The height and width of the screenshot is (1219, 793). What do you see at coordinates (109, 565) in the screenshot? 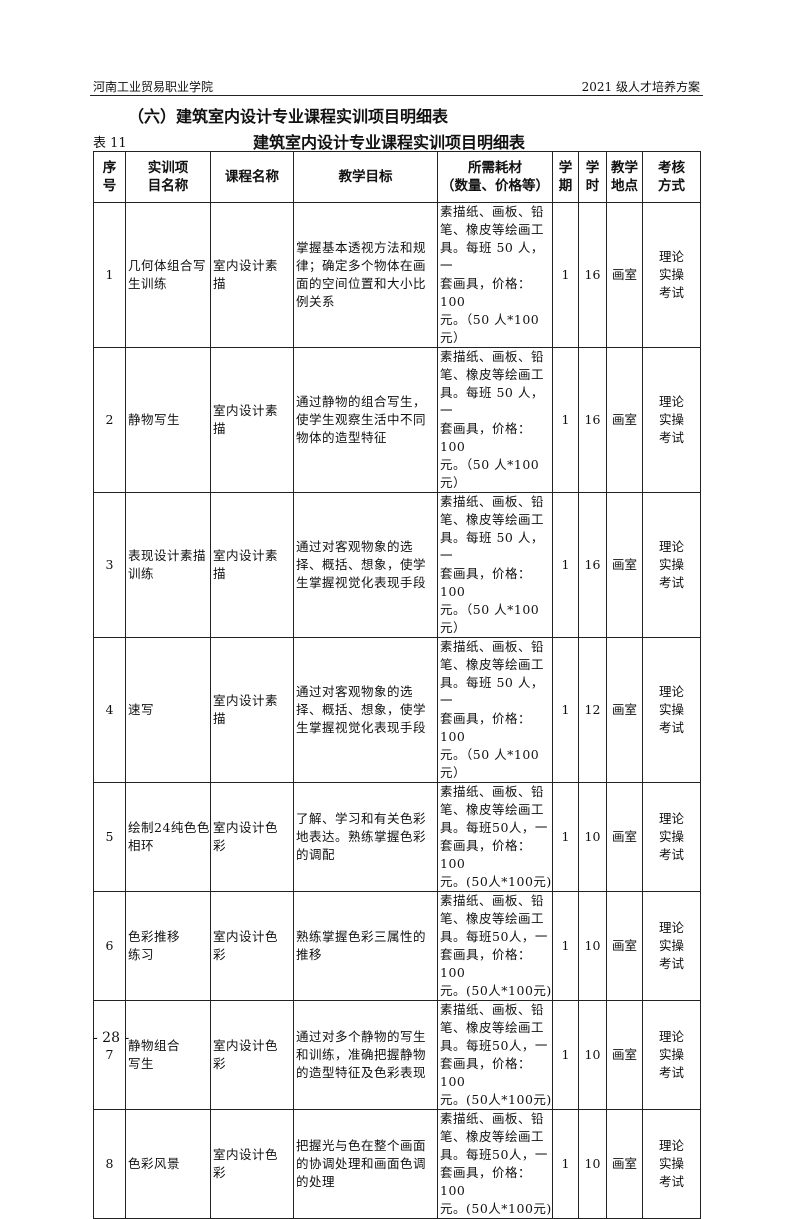
I see `cell-no: 3` at bounding box center [109, 565].